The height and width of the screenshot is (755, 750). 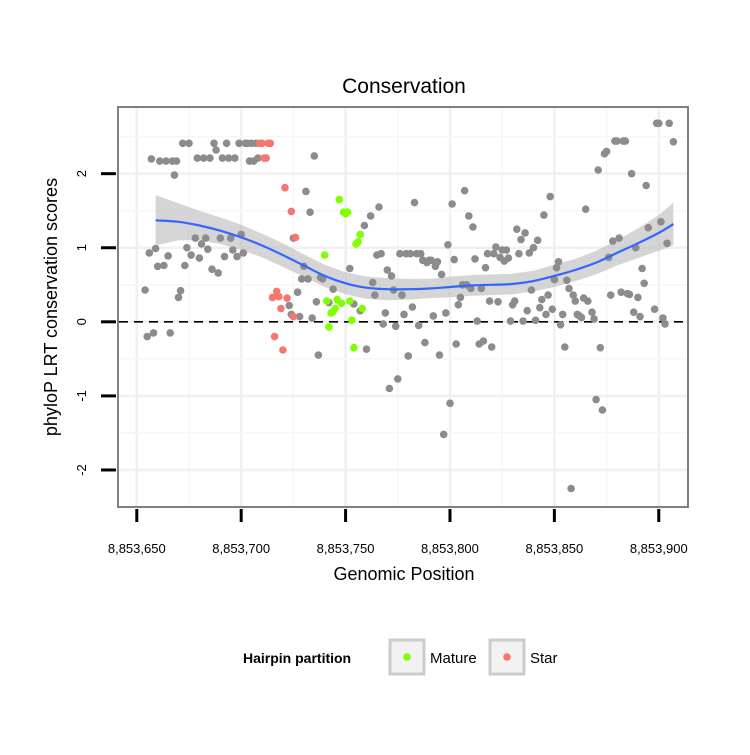 I want to click on legend-dot-mature, so click(x=407, y=657).